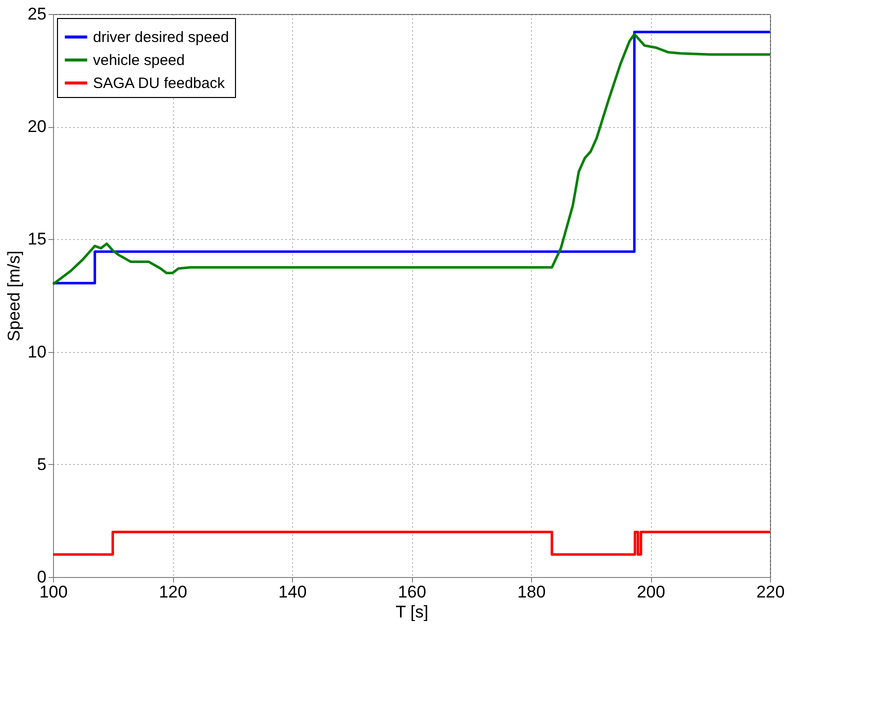 Image resolution: width=885 pixels, height=710 pixels. Describe the element at coordinates (37, 126) in the screenshot. I see `y-tick-label: 20` at that location.